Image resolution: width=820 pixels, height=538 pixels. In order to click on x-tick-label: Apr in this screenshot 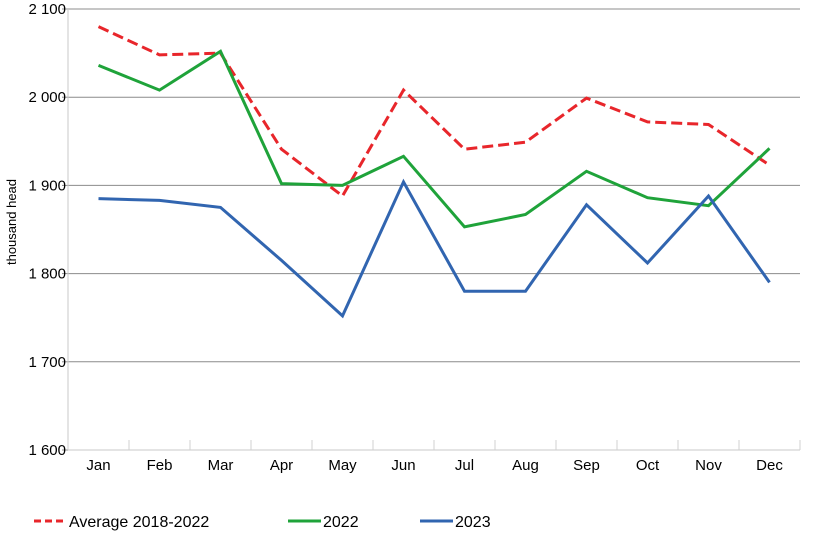, I will do `click(281, 465)`.